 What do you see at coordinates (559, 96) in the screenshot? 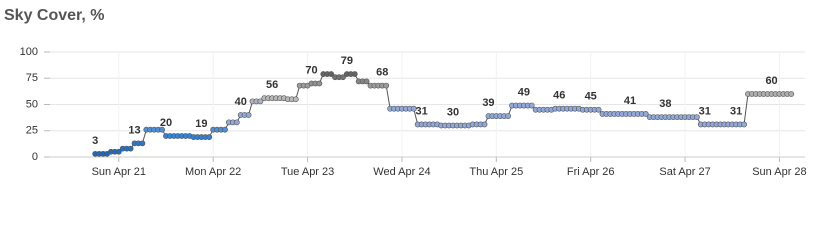
I see `data-label: 46` at bounding box center [559, 96].